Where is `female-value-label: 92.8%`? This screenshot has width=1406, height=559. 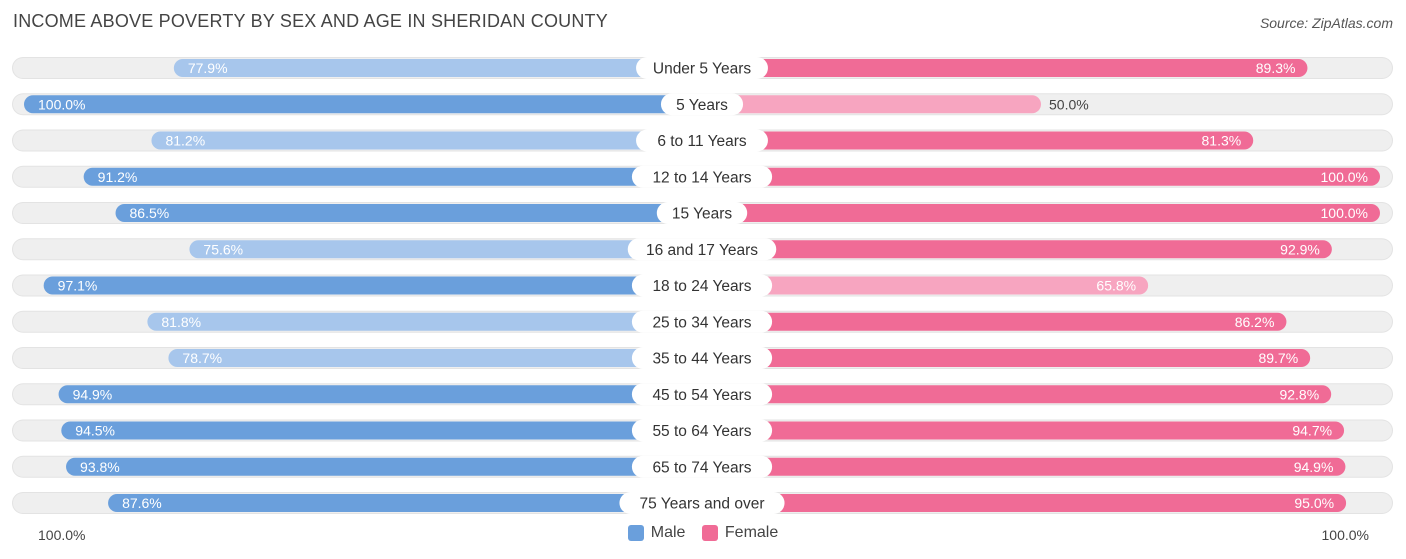
female-value-label: 92.8% is located at coordinates (1299, 394).